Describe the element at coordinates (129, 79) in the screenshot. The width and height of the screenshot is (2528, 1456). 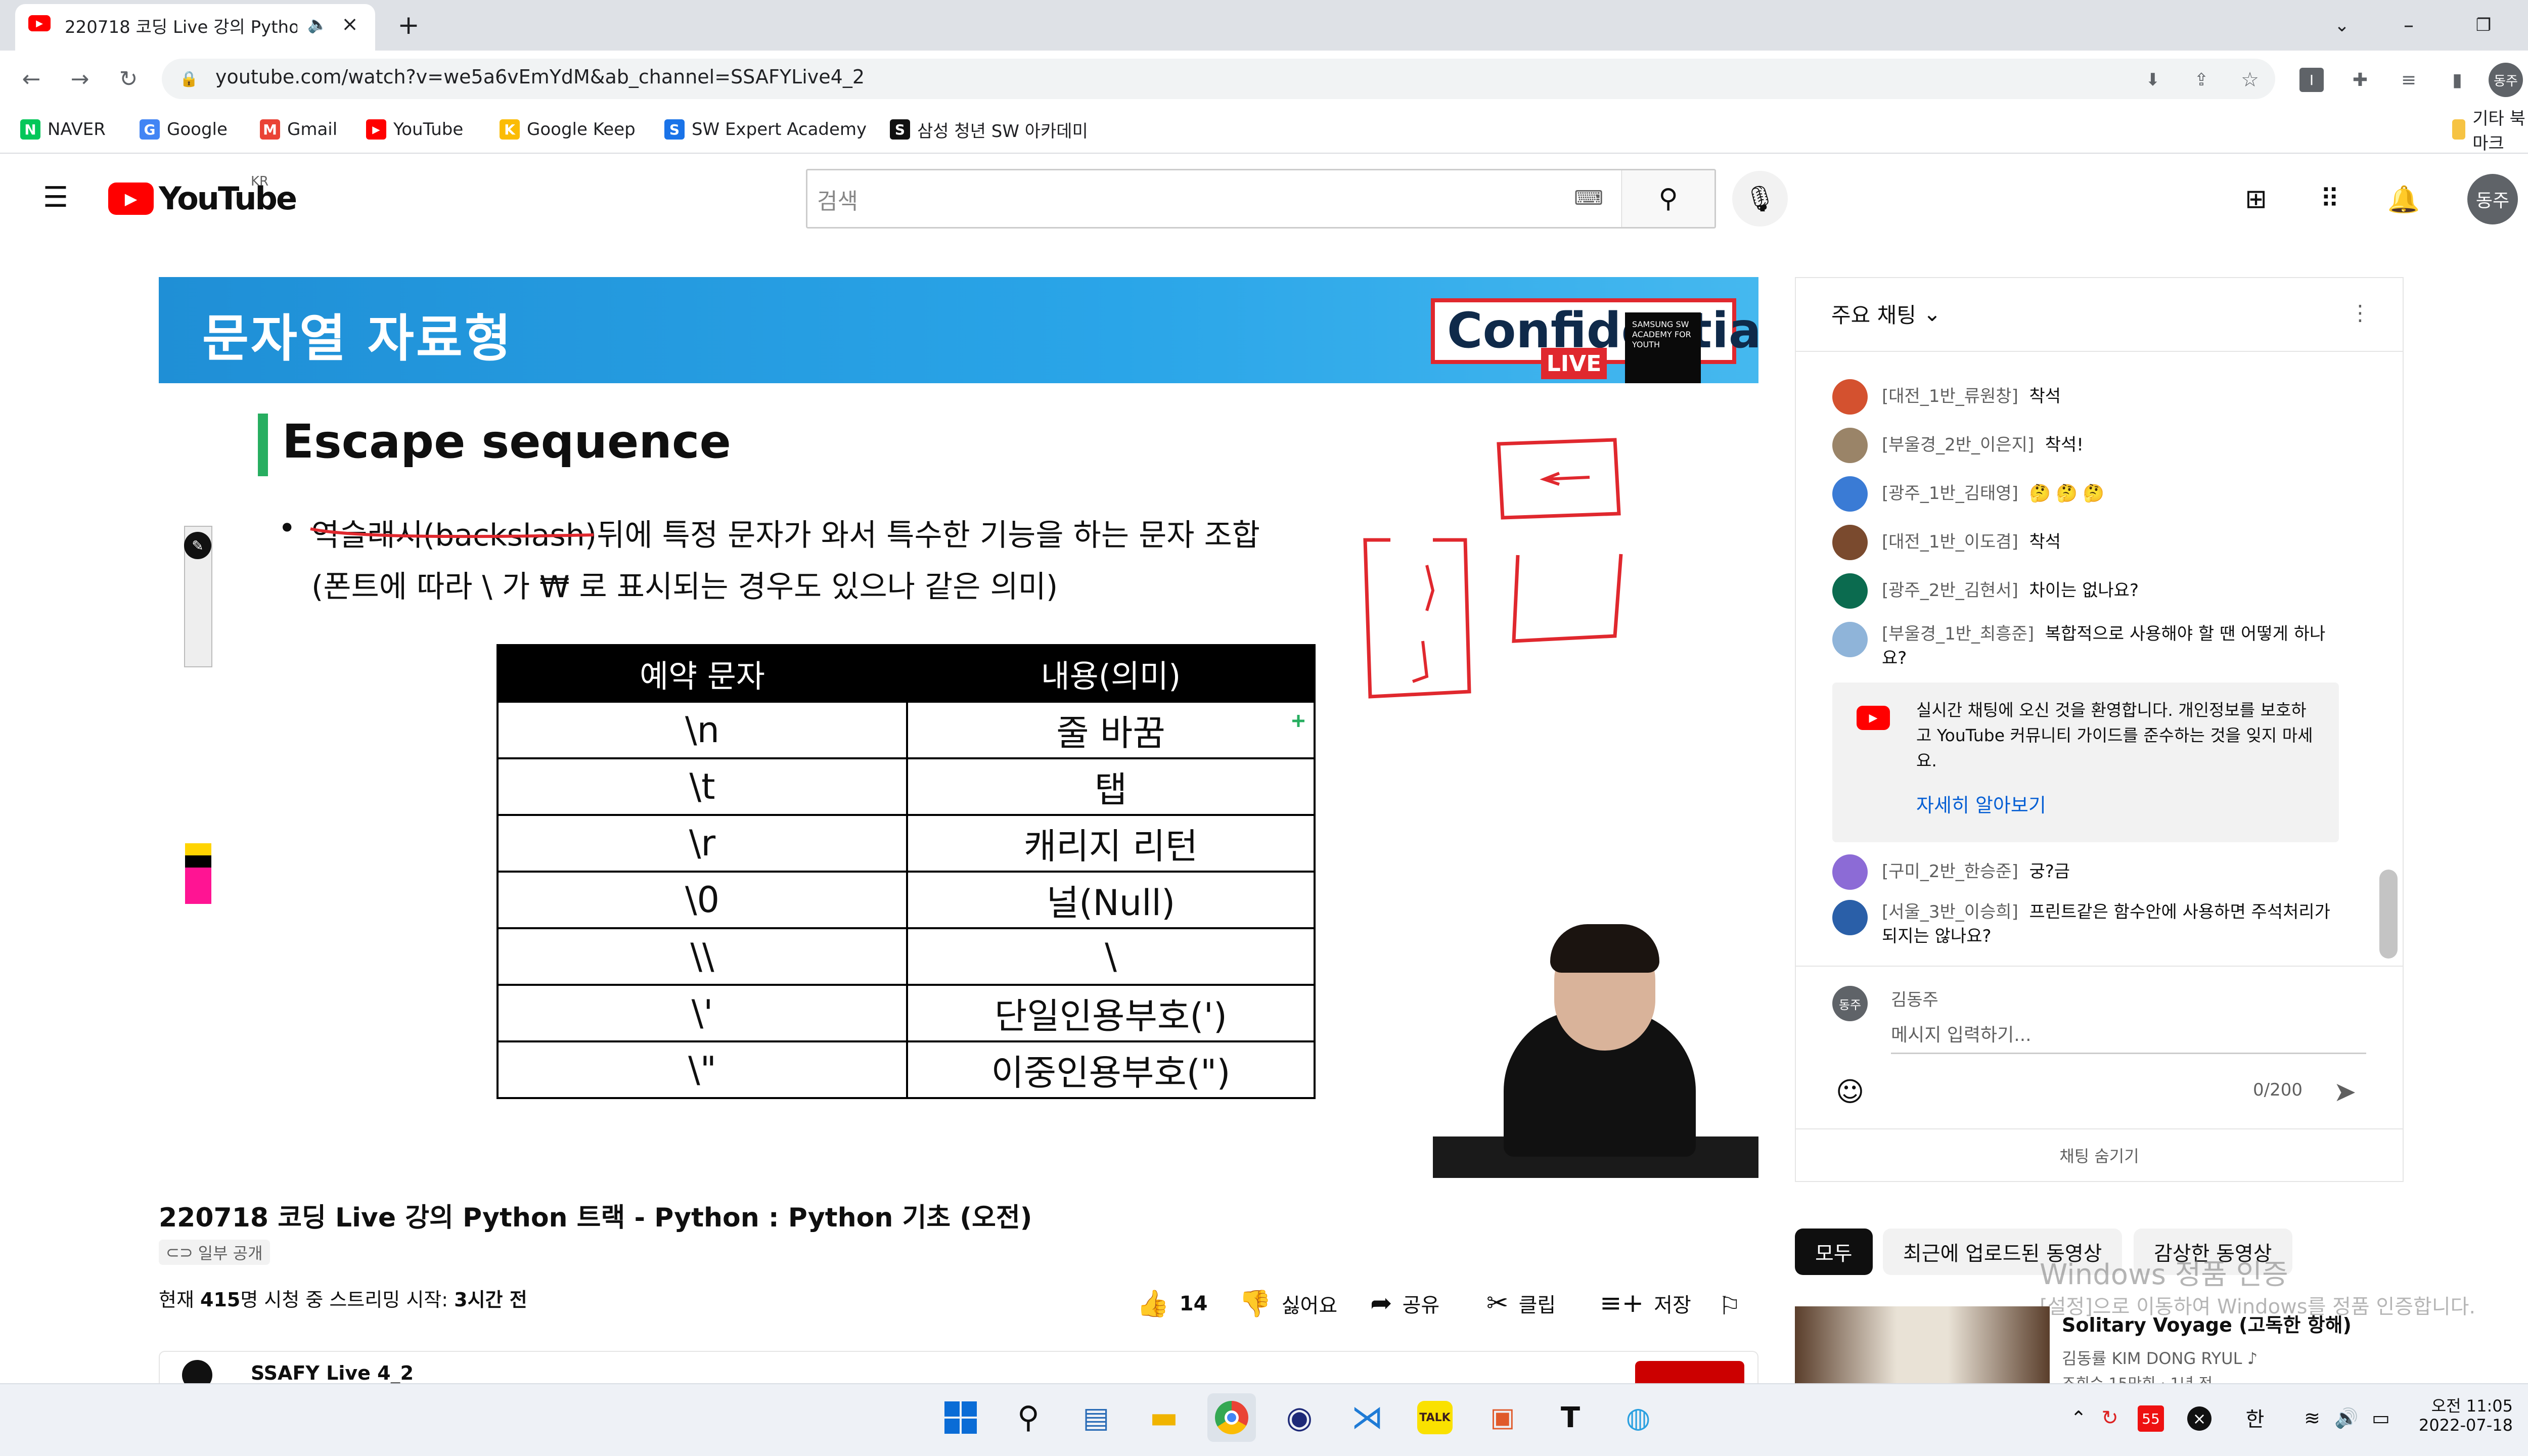
I see `reload-icon: ↻` at that location.